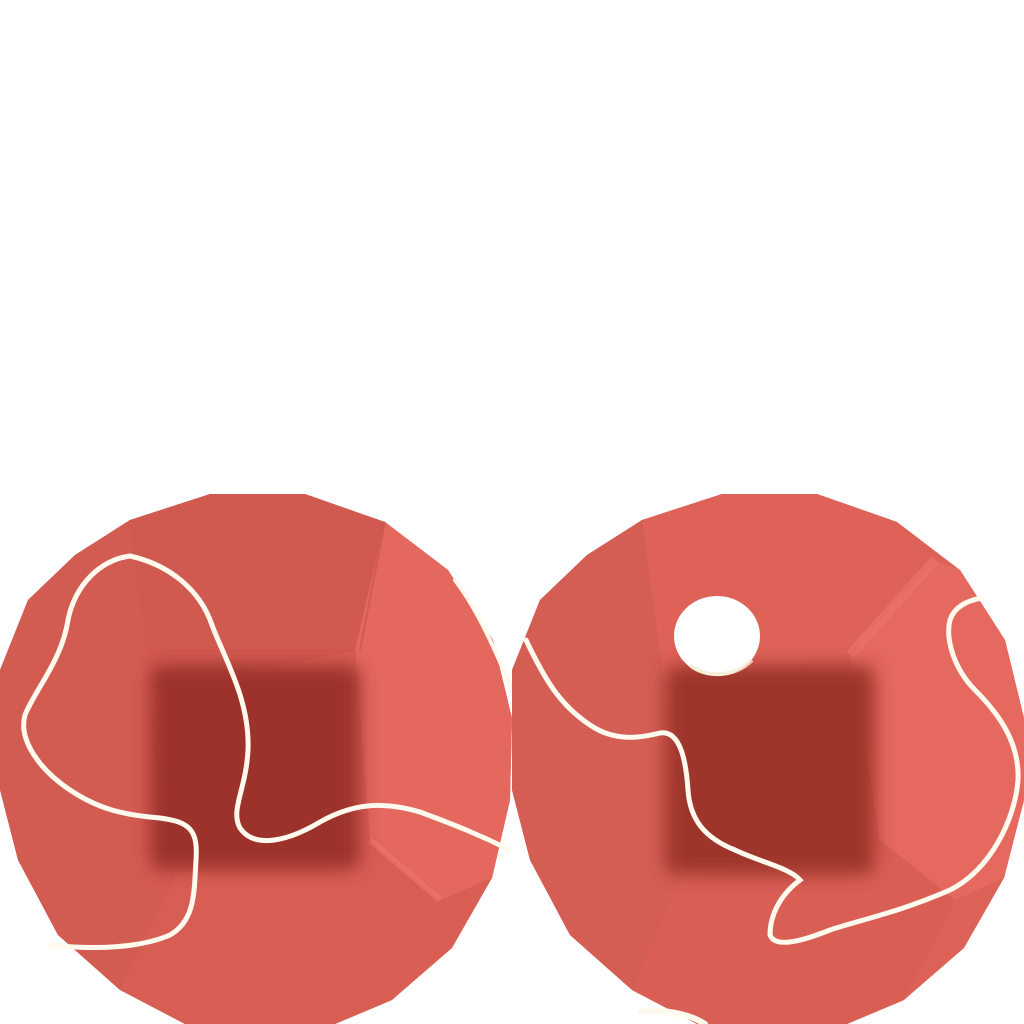  What do you see at coordinates (717, 636) in the screenshot?
I see `right-ball-spot` at bounding box center [717, 636].